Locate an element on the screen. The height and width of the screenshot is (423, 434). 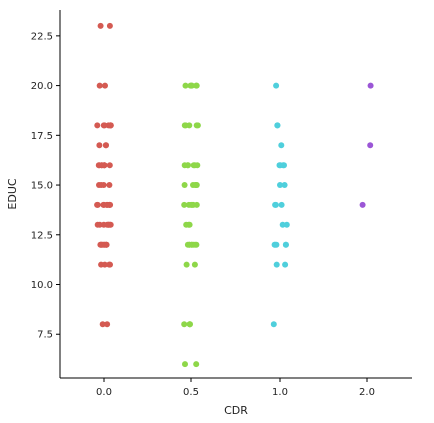
y-tick-label: 10.0 is located at coordinates (42, 285).